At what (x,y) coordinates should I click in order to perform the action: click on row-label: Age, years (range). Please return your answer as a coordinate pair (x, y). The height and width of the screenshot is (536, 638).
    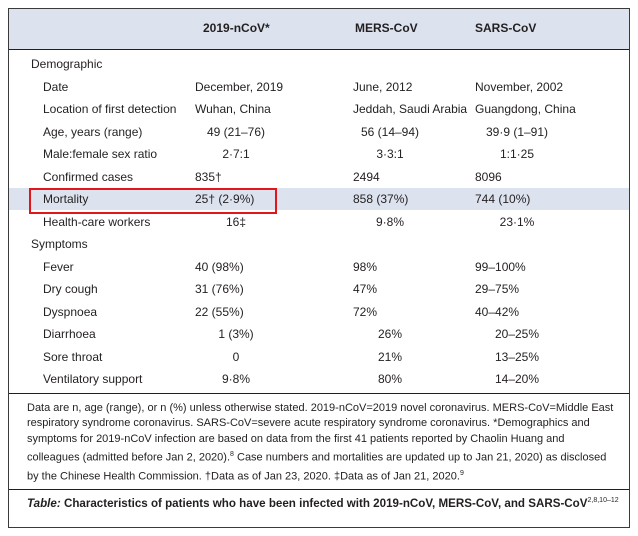
    Looking at the image, I should click on (93, 131).